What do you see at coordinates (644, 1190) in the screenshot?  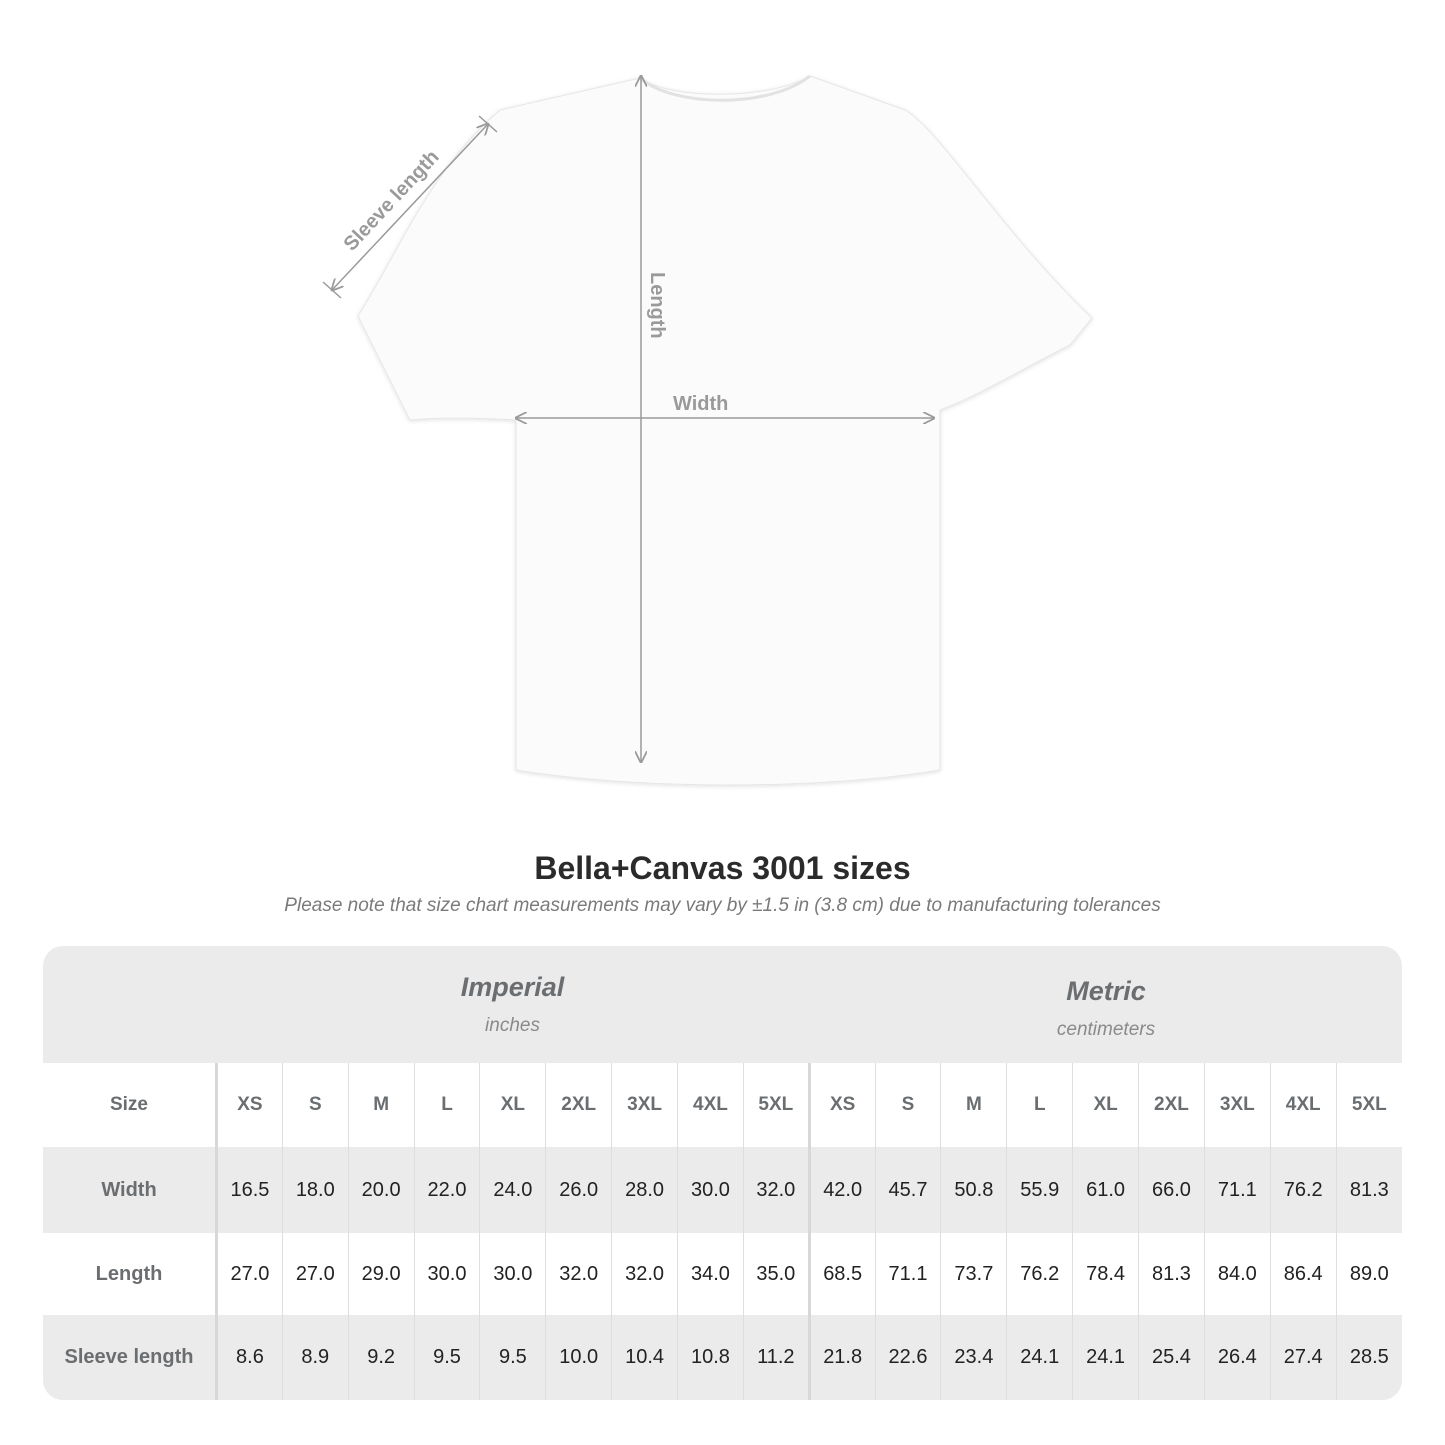 I see `imperial-value: 28.0` at bounding box center [644, 1190].